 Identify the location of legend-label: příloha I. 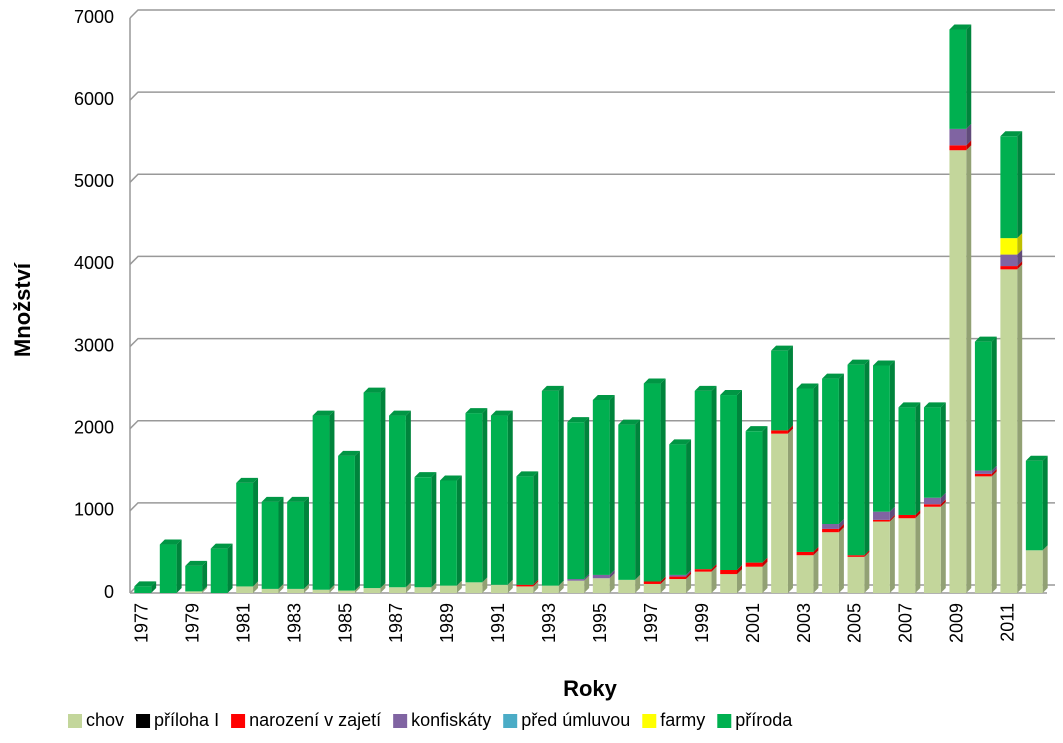
(186, 720).